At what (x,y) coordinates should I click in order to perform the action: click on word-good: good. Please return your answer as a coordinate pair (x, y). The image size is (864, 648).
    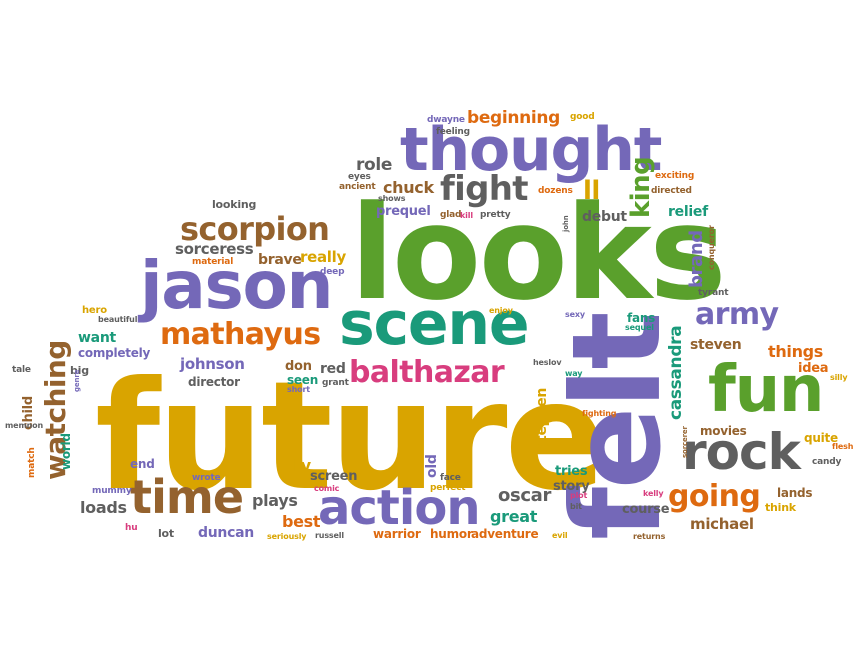
    Looking at the image, I should click on (582, 117).